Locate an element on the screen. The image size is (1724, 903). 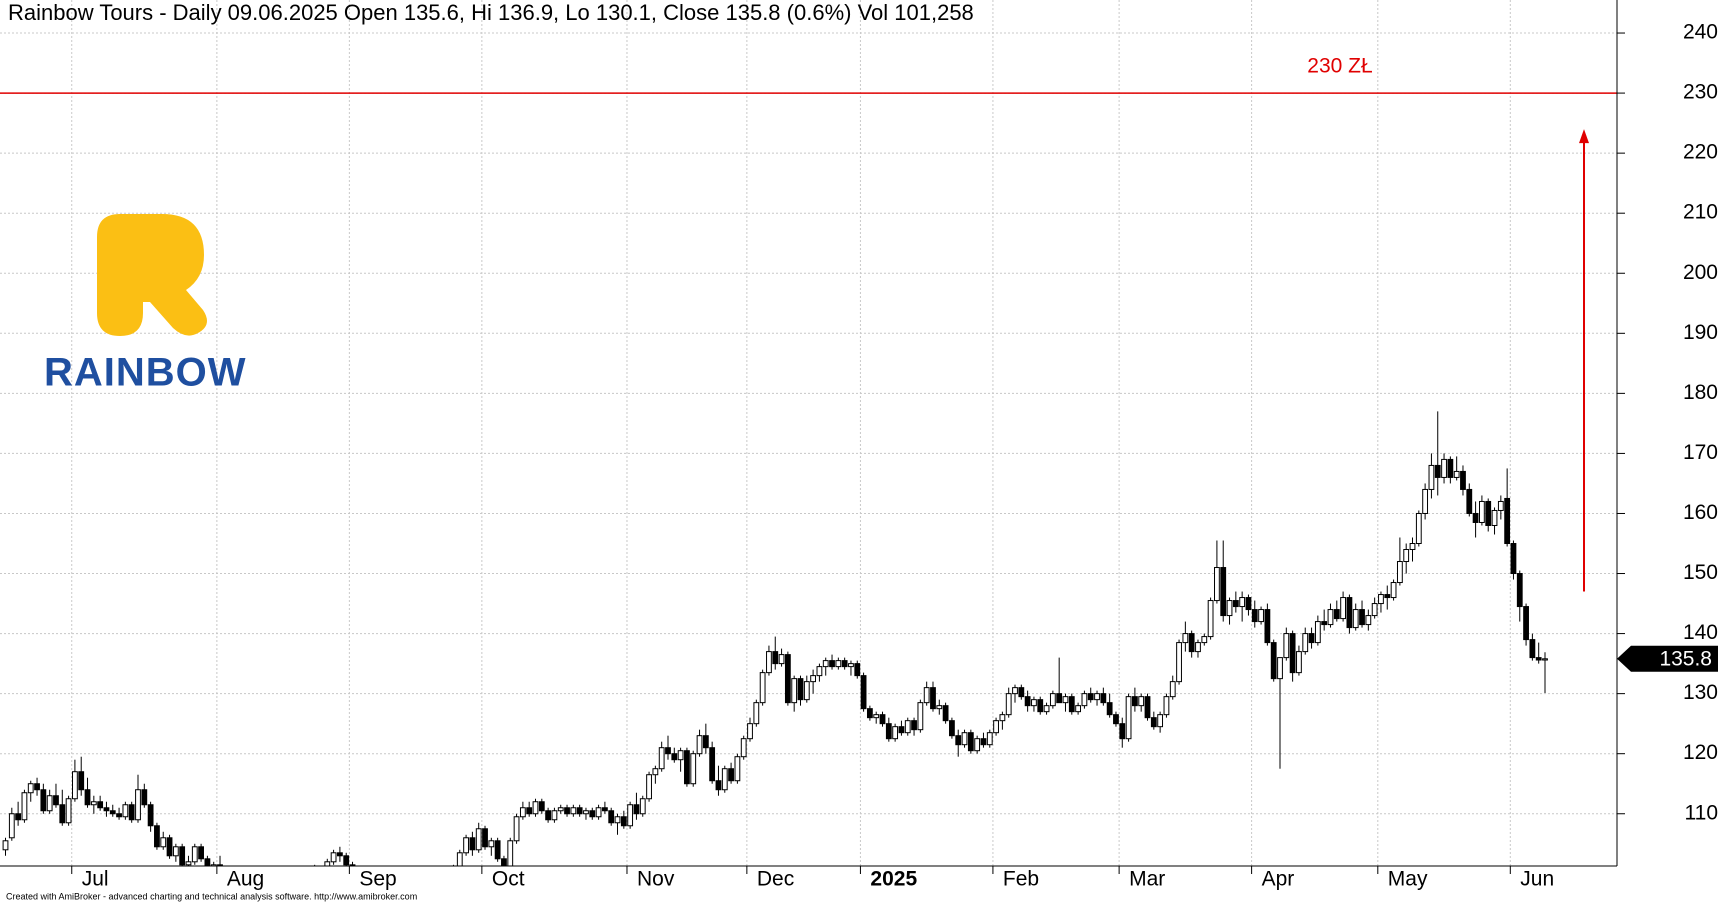
y-tick-label: 110 is located at coordinates (1701, 812).